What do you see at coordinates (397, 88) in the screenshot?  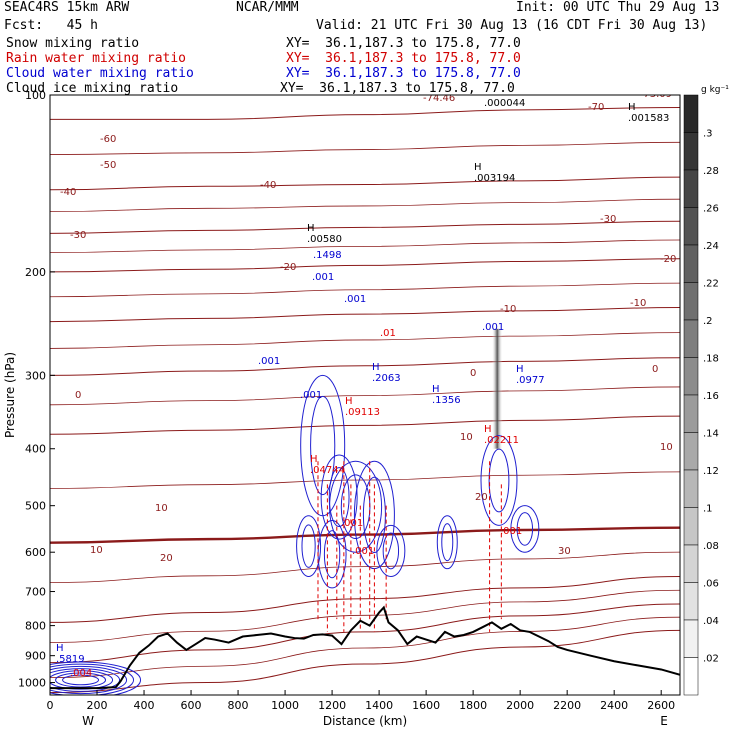 I see `field-xy-cloud-ice: XY= 36.1,187.3 to 175.8, 77.0` at bounding box center [397, 88].